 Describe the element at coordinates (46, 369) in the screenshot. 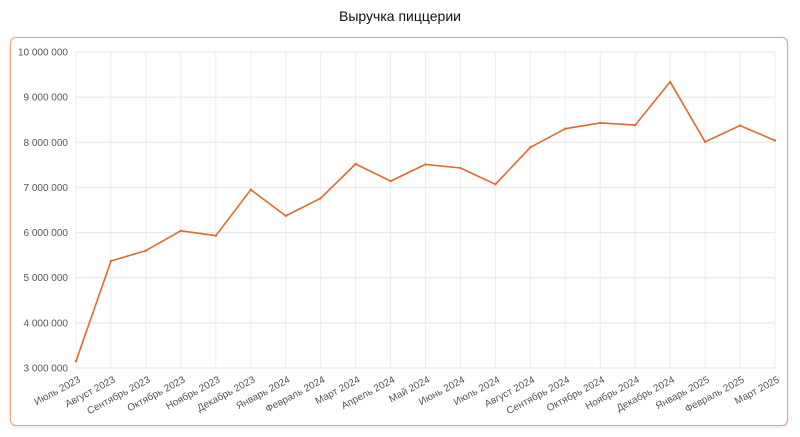

I see `y-tick-label: 3 000 000` at that location.